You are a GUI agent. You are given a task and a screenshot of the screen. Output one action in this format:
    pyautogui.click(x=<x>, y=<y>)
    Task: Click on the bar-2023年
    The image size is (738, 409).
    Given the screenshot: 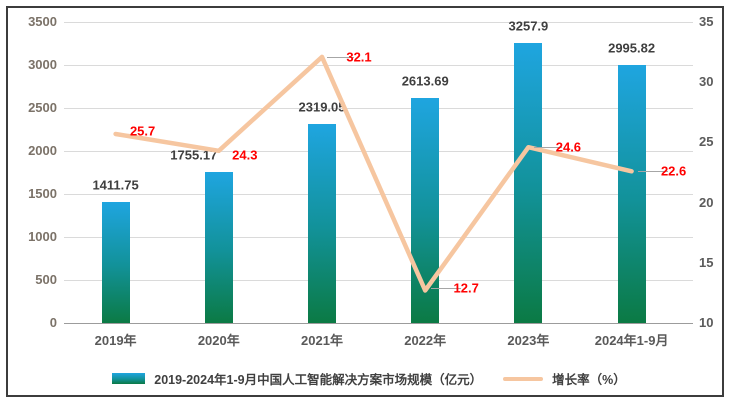 What is the action you would take?
    pyautogui.click(x=528, y=182)
    